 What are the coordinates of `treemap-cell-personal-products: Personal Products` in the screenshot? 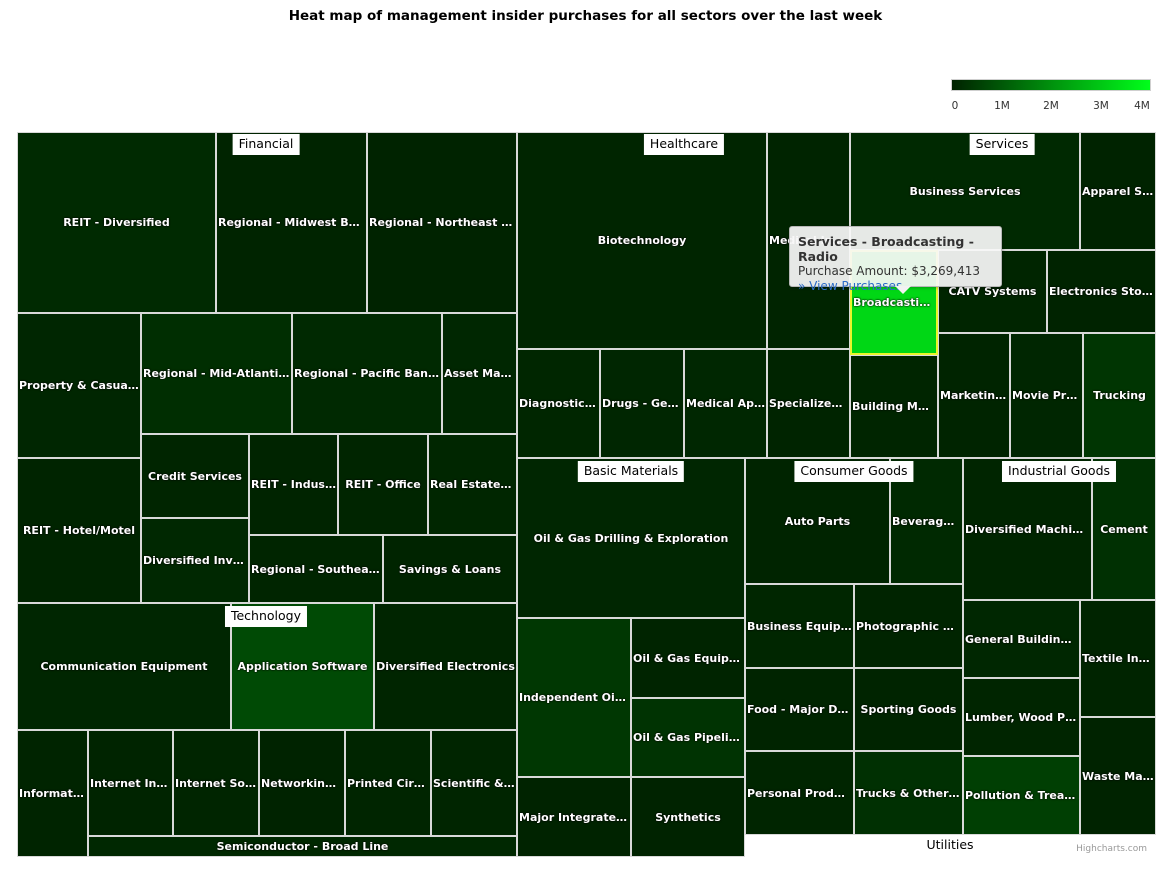 It's located at (799, 793).